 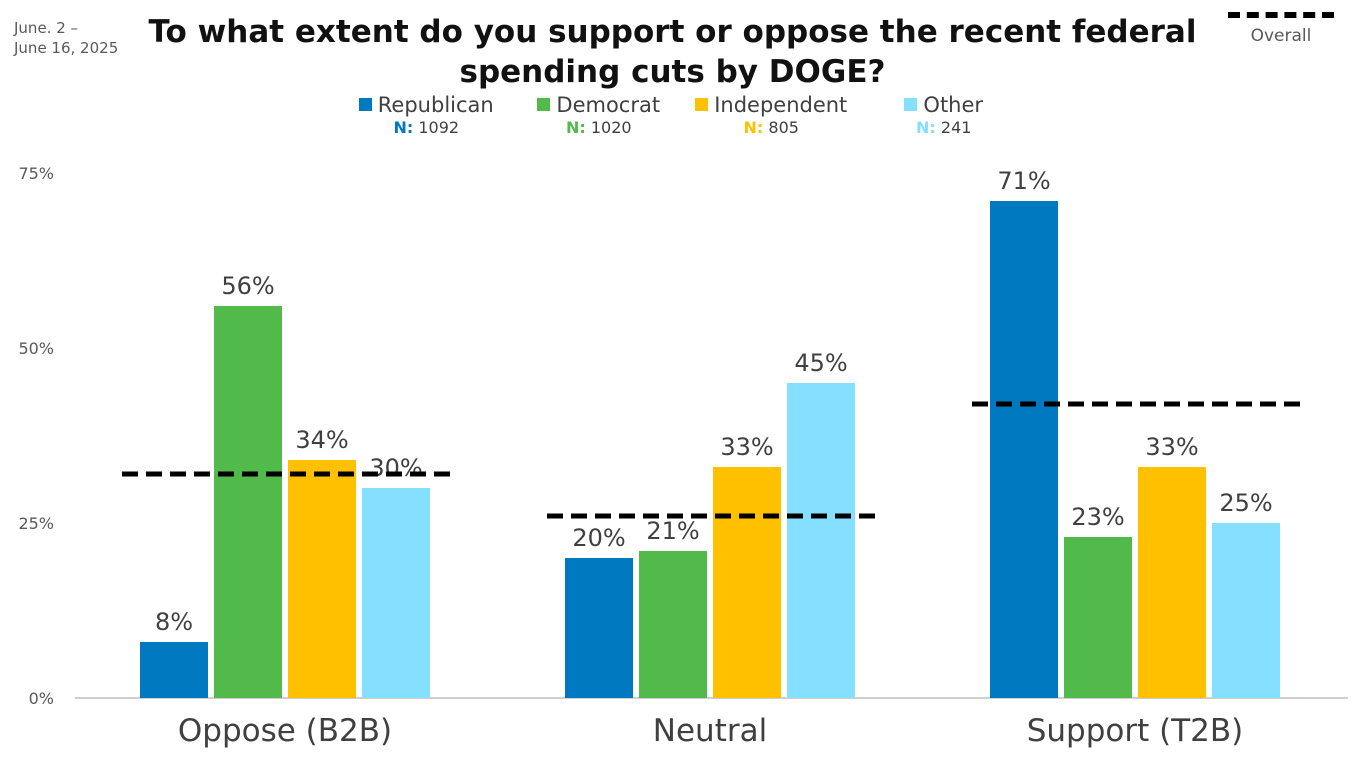 I want to click on data-label-oppose-b2b-republican: 8%, so click(x=174, y=622).